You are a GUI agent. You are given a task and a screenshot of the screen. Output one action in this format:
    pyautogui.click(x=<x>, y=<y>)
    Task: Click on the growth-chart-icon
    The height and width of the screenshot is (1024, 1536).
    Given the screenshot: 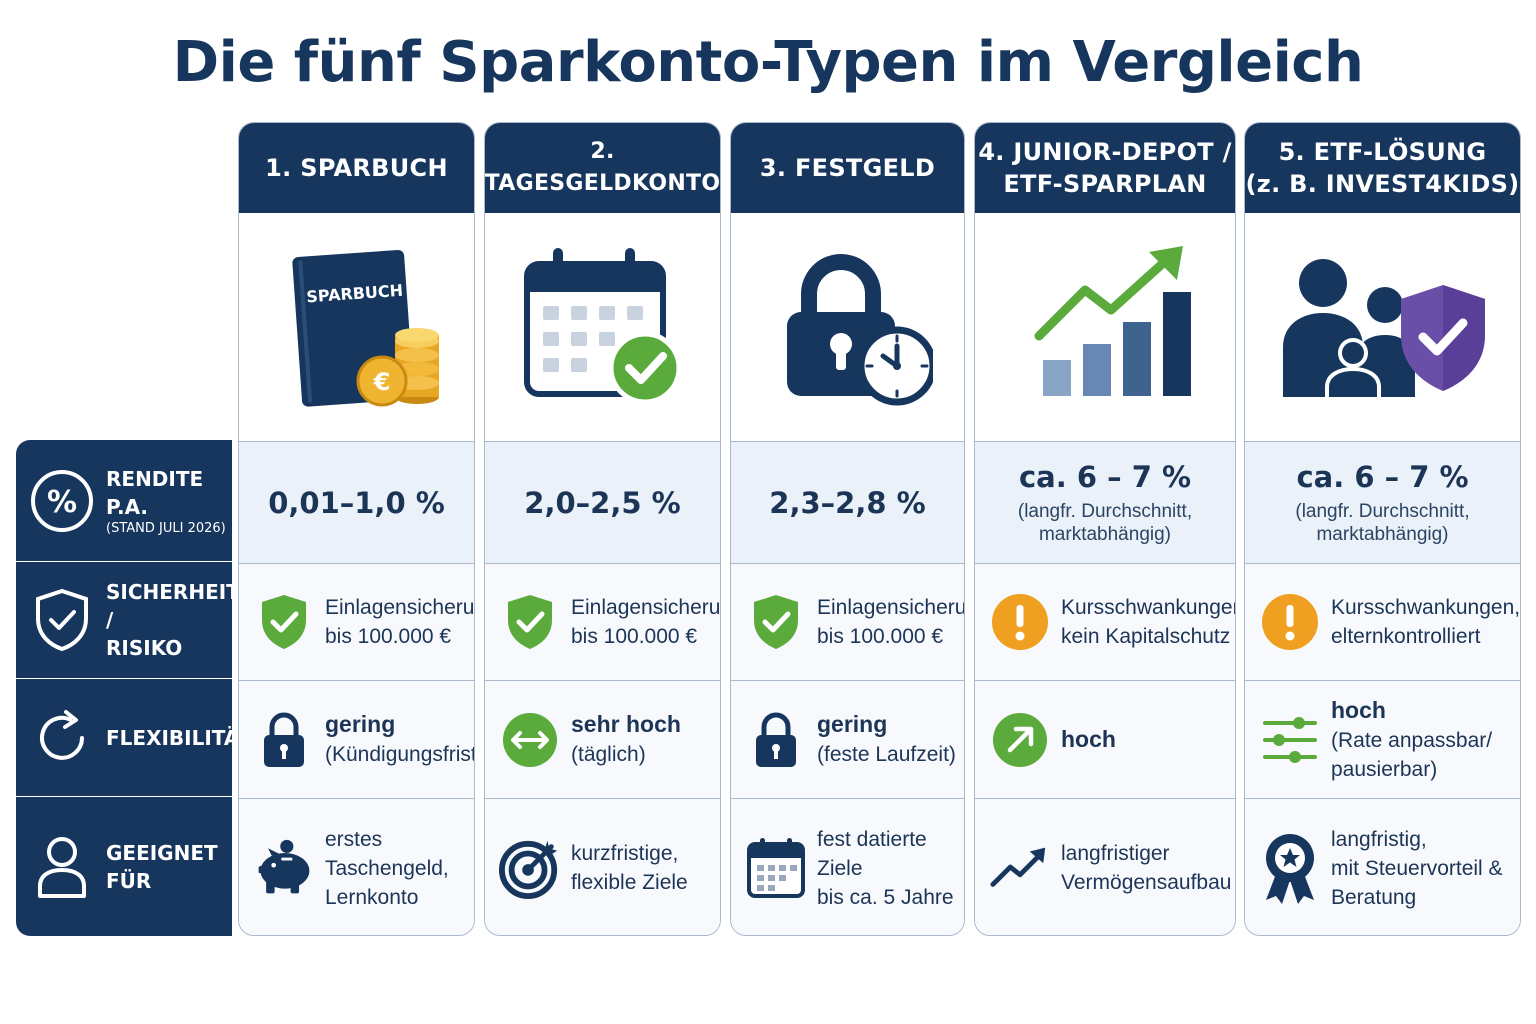 What is the action you would take?
    pyautogui.click(x=1105, y=327)
    